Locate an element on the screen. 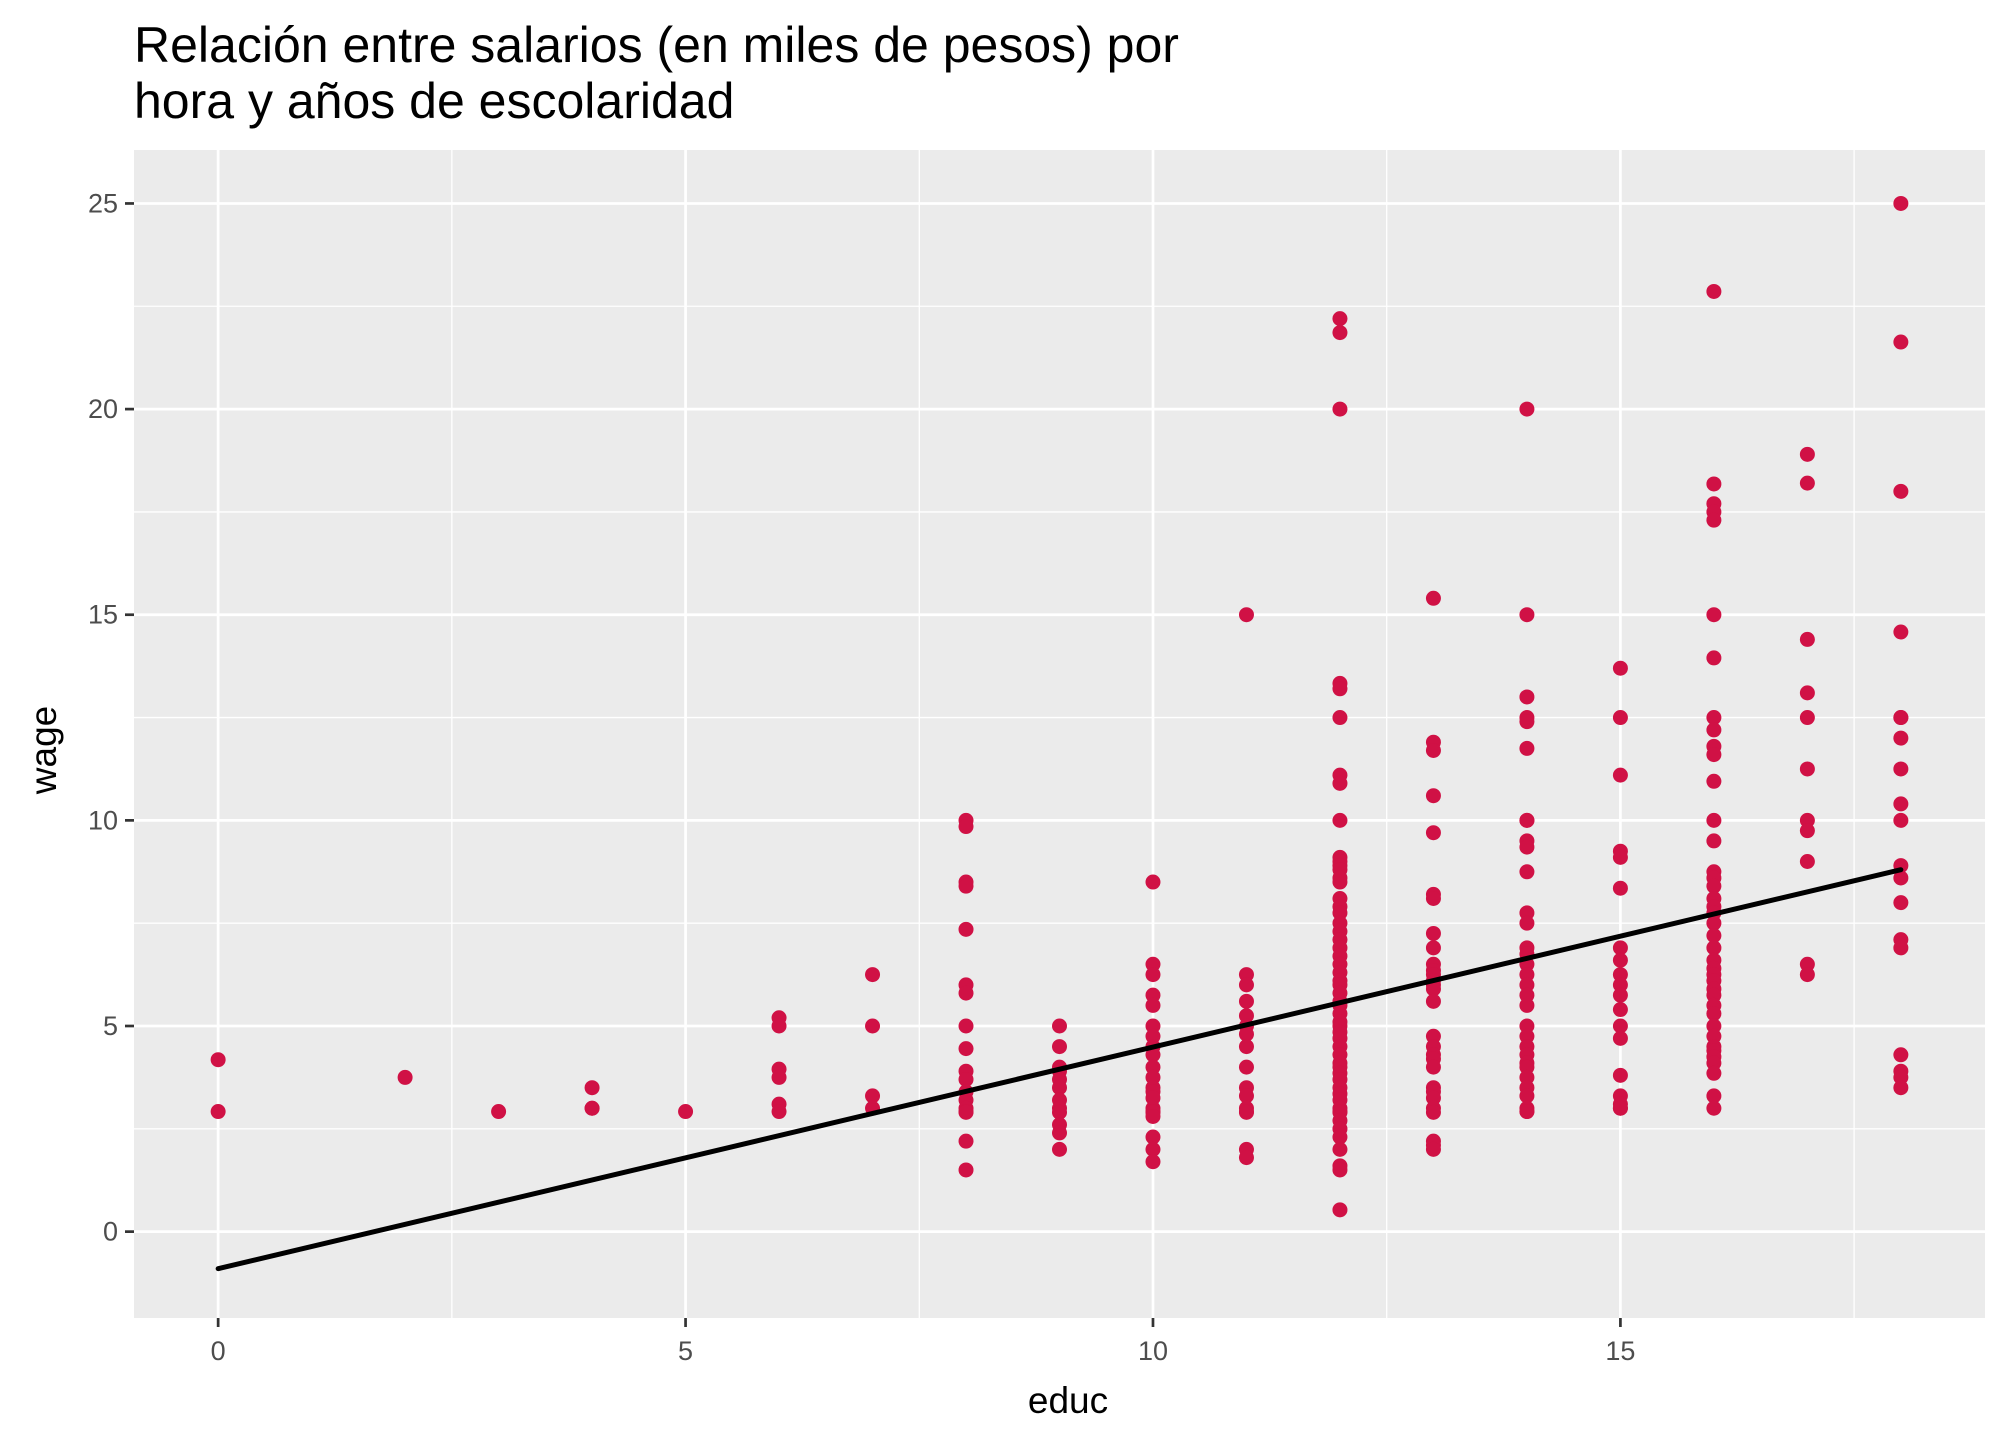 This screenshot has width=2016, height=1440. y-tick-label: 0 is located at coordinates (110, 1232).